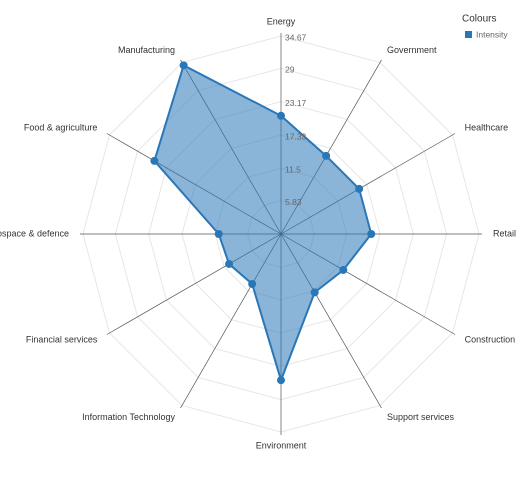 The height and width of the screenshot is (477, 528). What do you see at coordinates (487, 127) in the screenshot?
I see `category-label: Healthcare` at bounding box center [487, 127].